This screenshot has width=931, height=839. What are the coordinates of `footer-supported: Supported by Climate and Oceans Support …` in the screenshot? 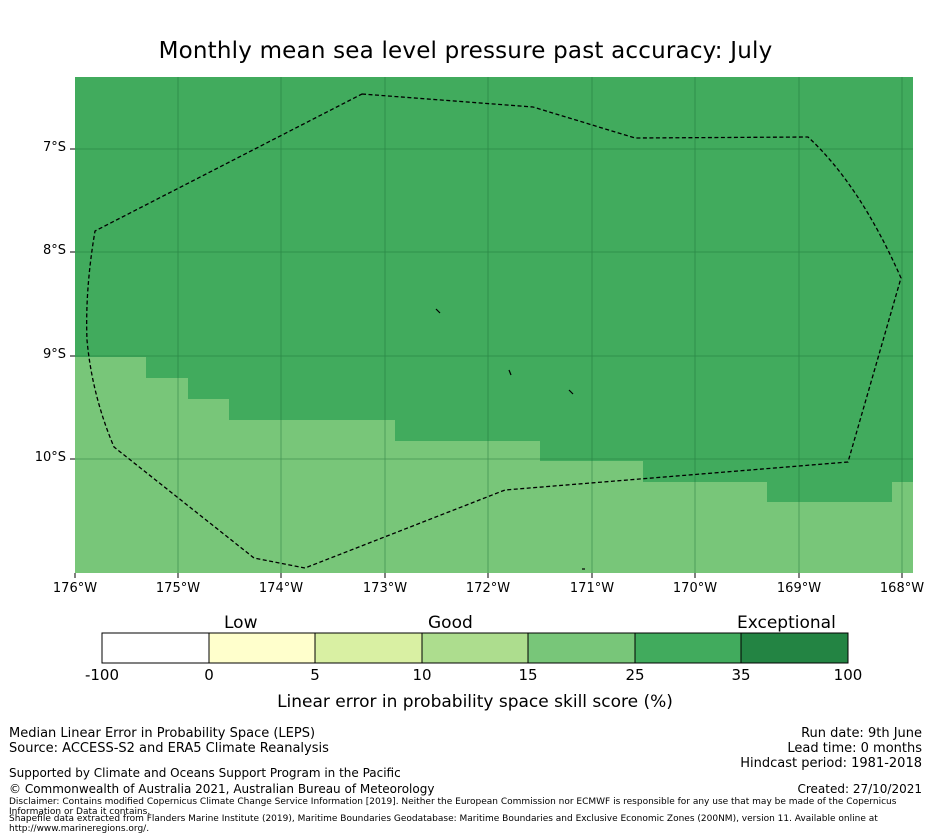 It's located at (205, 773).